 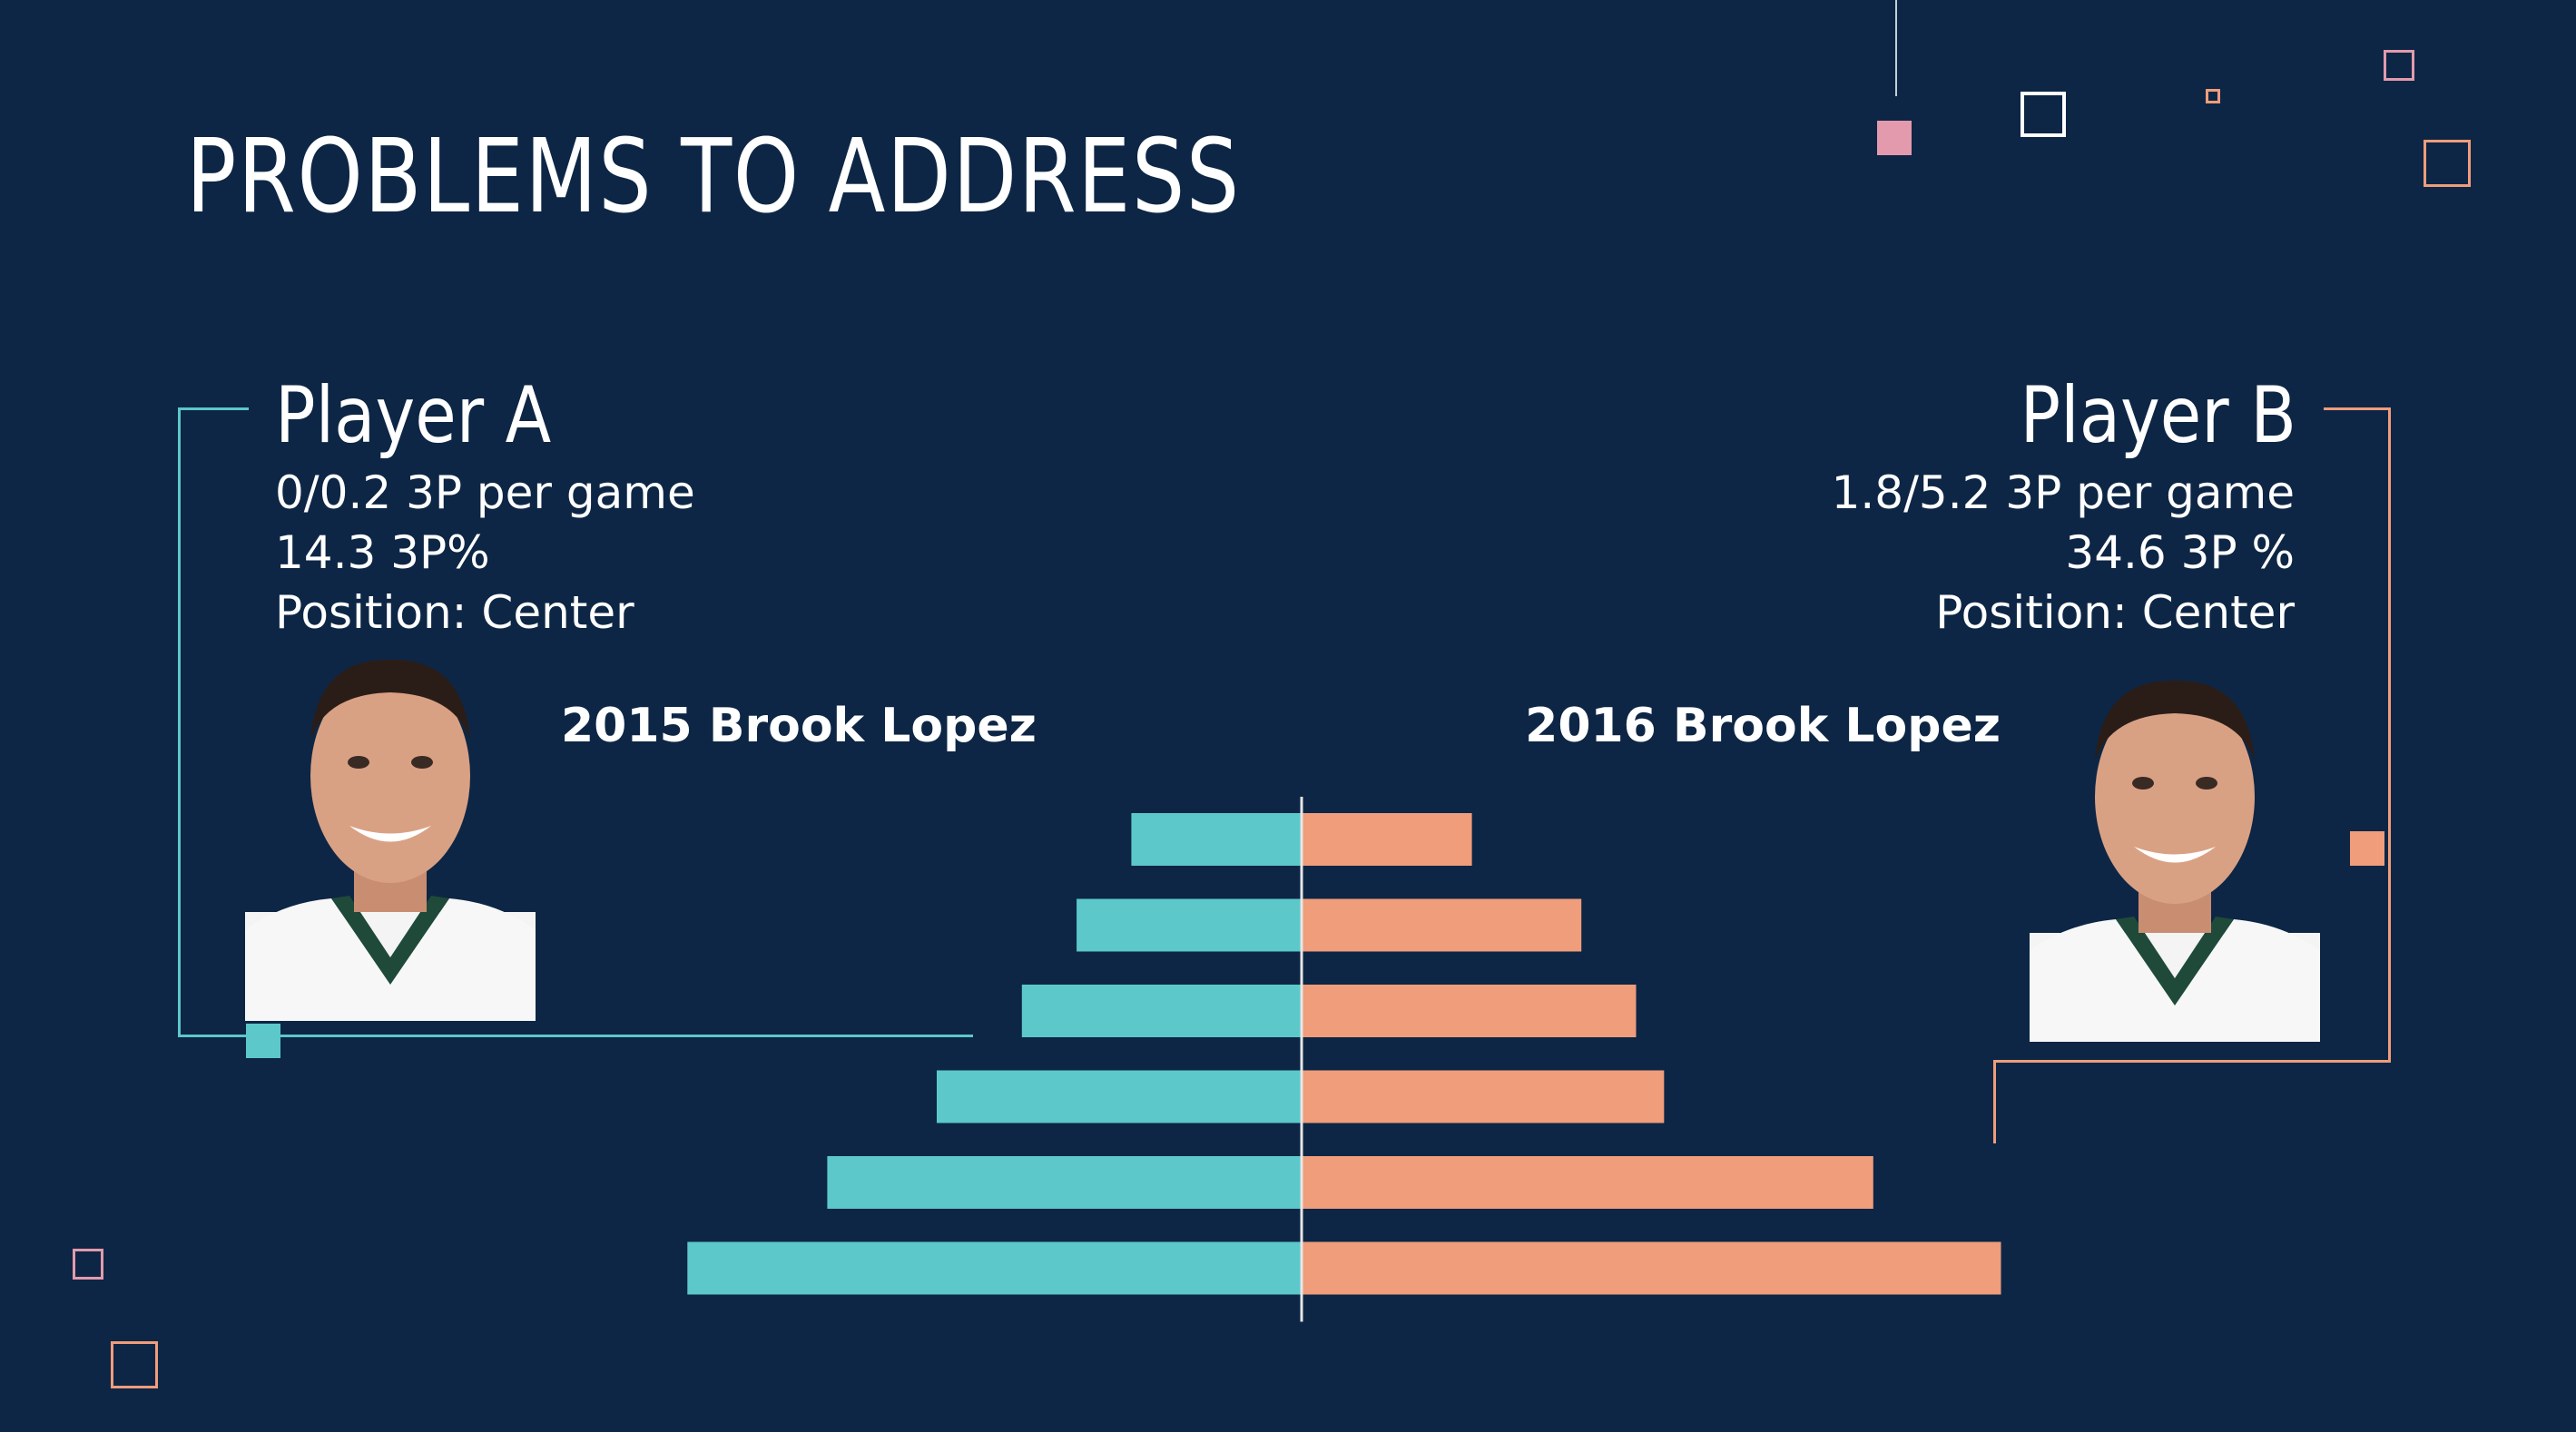 What do you see at coordinates (485, 492) in the screenshot?
I see `player-a-stat-3p-per-game: 0/0.2 3P per game` at bounding box center [485, 492].